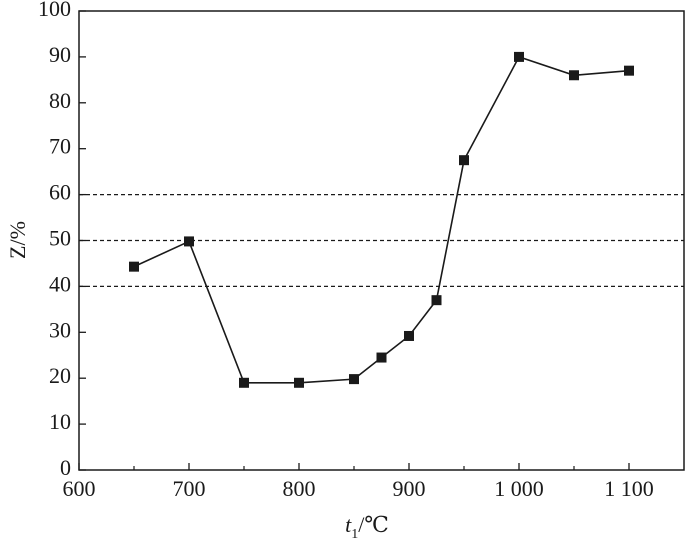 This screenshot has height=547, width=700. Describe the element at coordinates (54, 10) in the screenshot. I see `y-tick-label: 100` at that location.